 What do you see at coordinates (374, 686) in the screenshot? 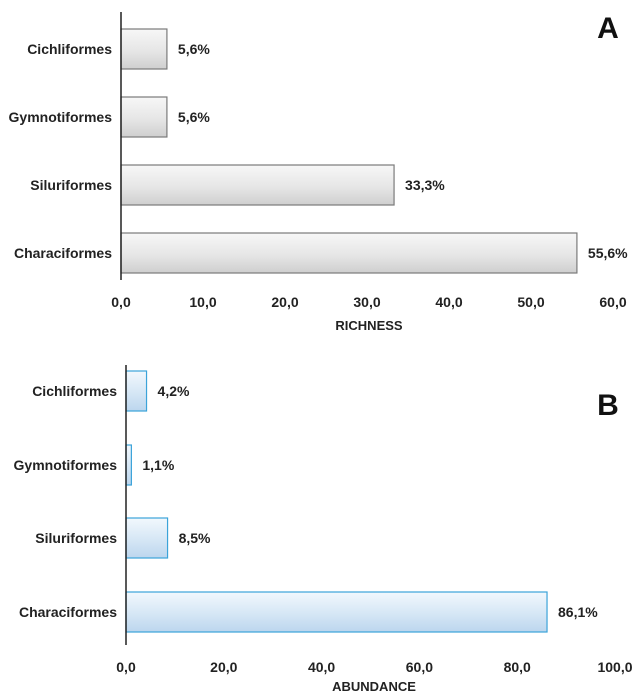
I see `x-axis-title-abundance: ABUNDANCE` at bounding box center [374, 686].